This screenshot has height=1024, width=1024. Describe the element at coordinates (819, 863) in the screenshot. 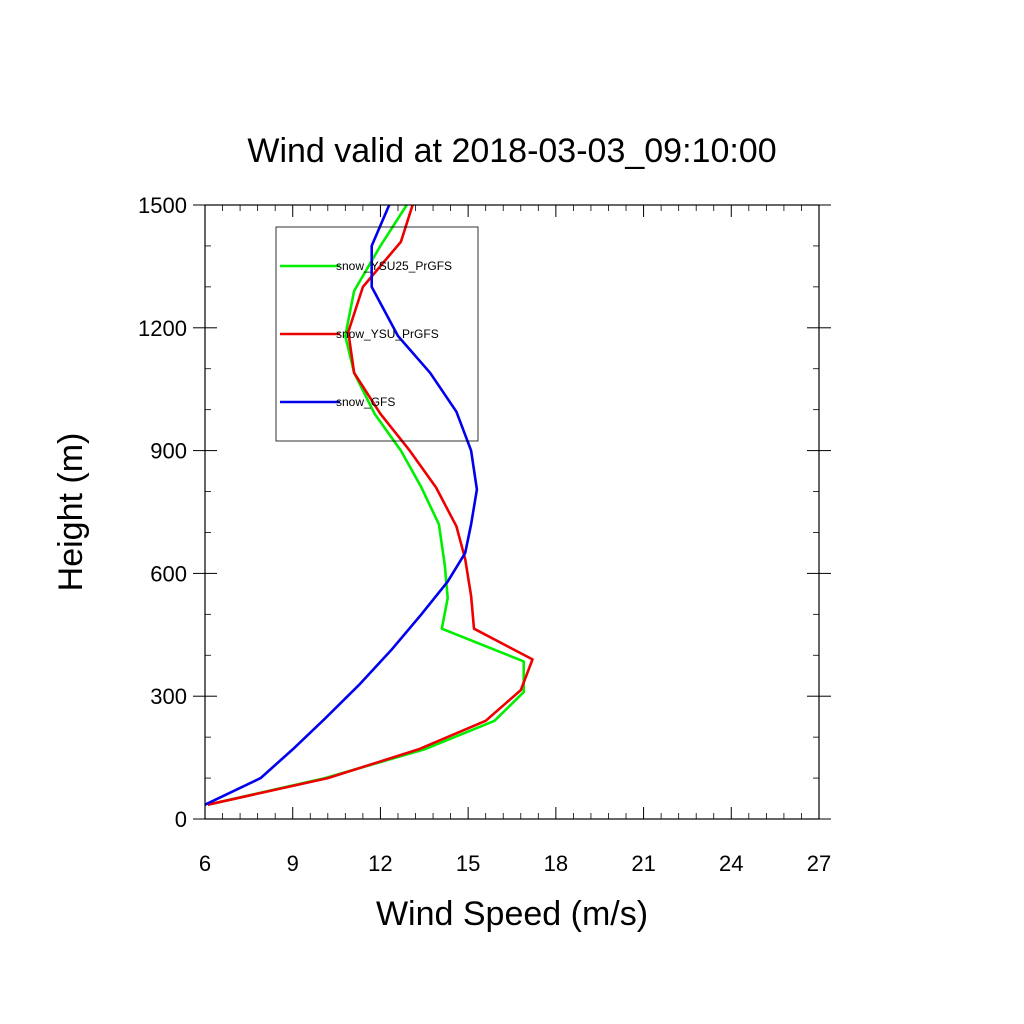

I see `x-tick-label: 27` at that location.